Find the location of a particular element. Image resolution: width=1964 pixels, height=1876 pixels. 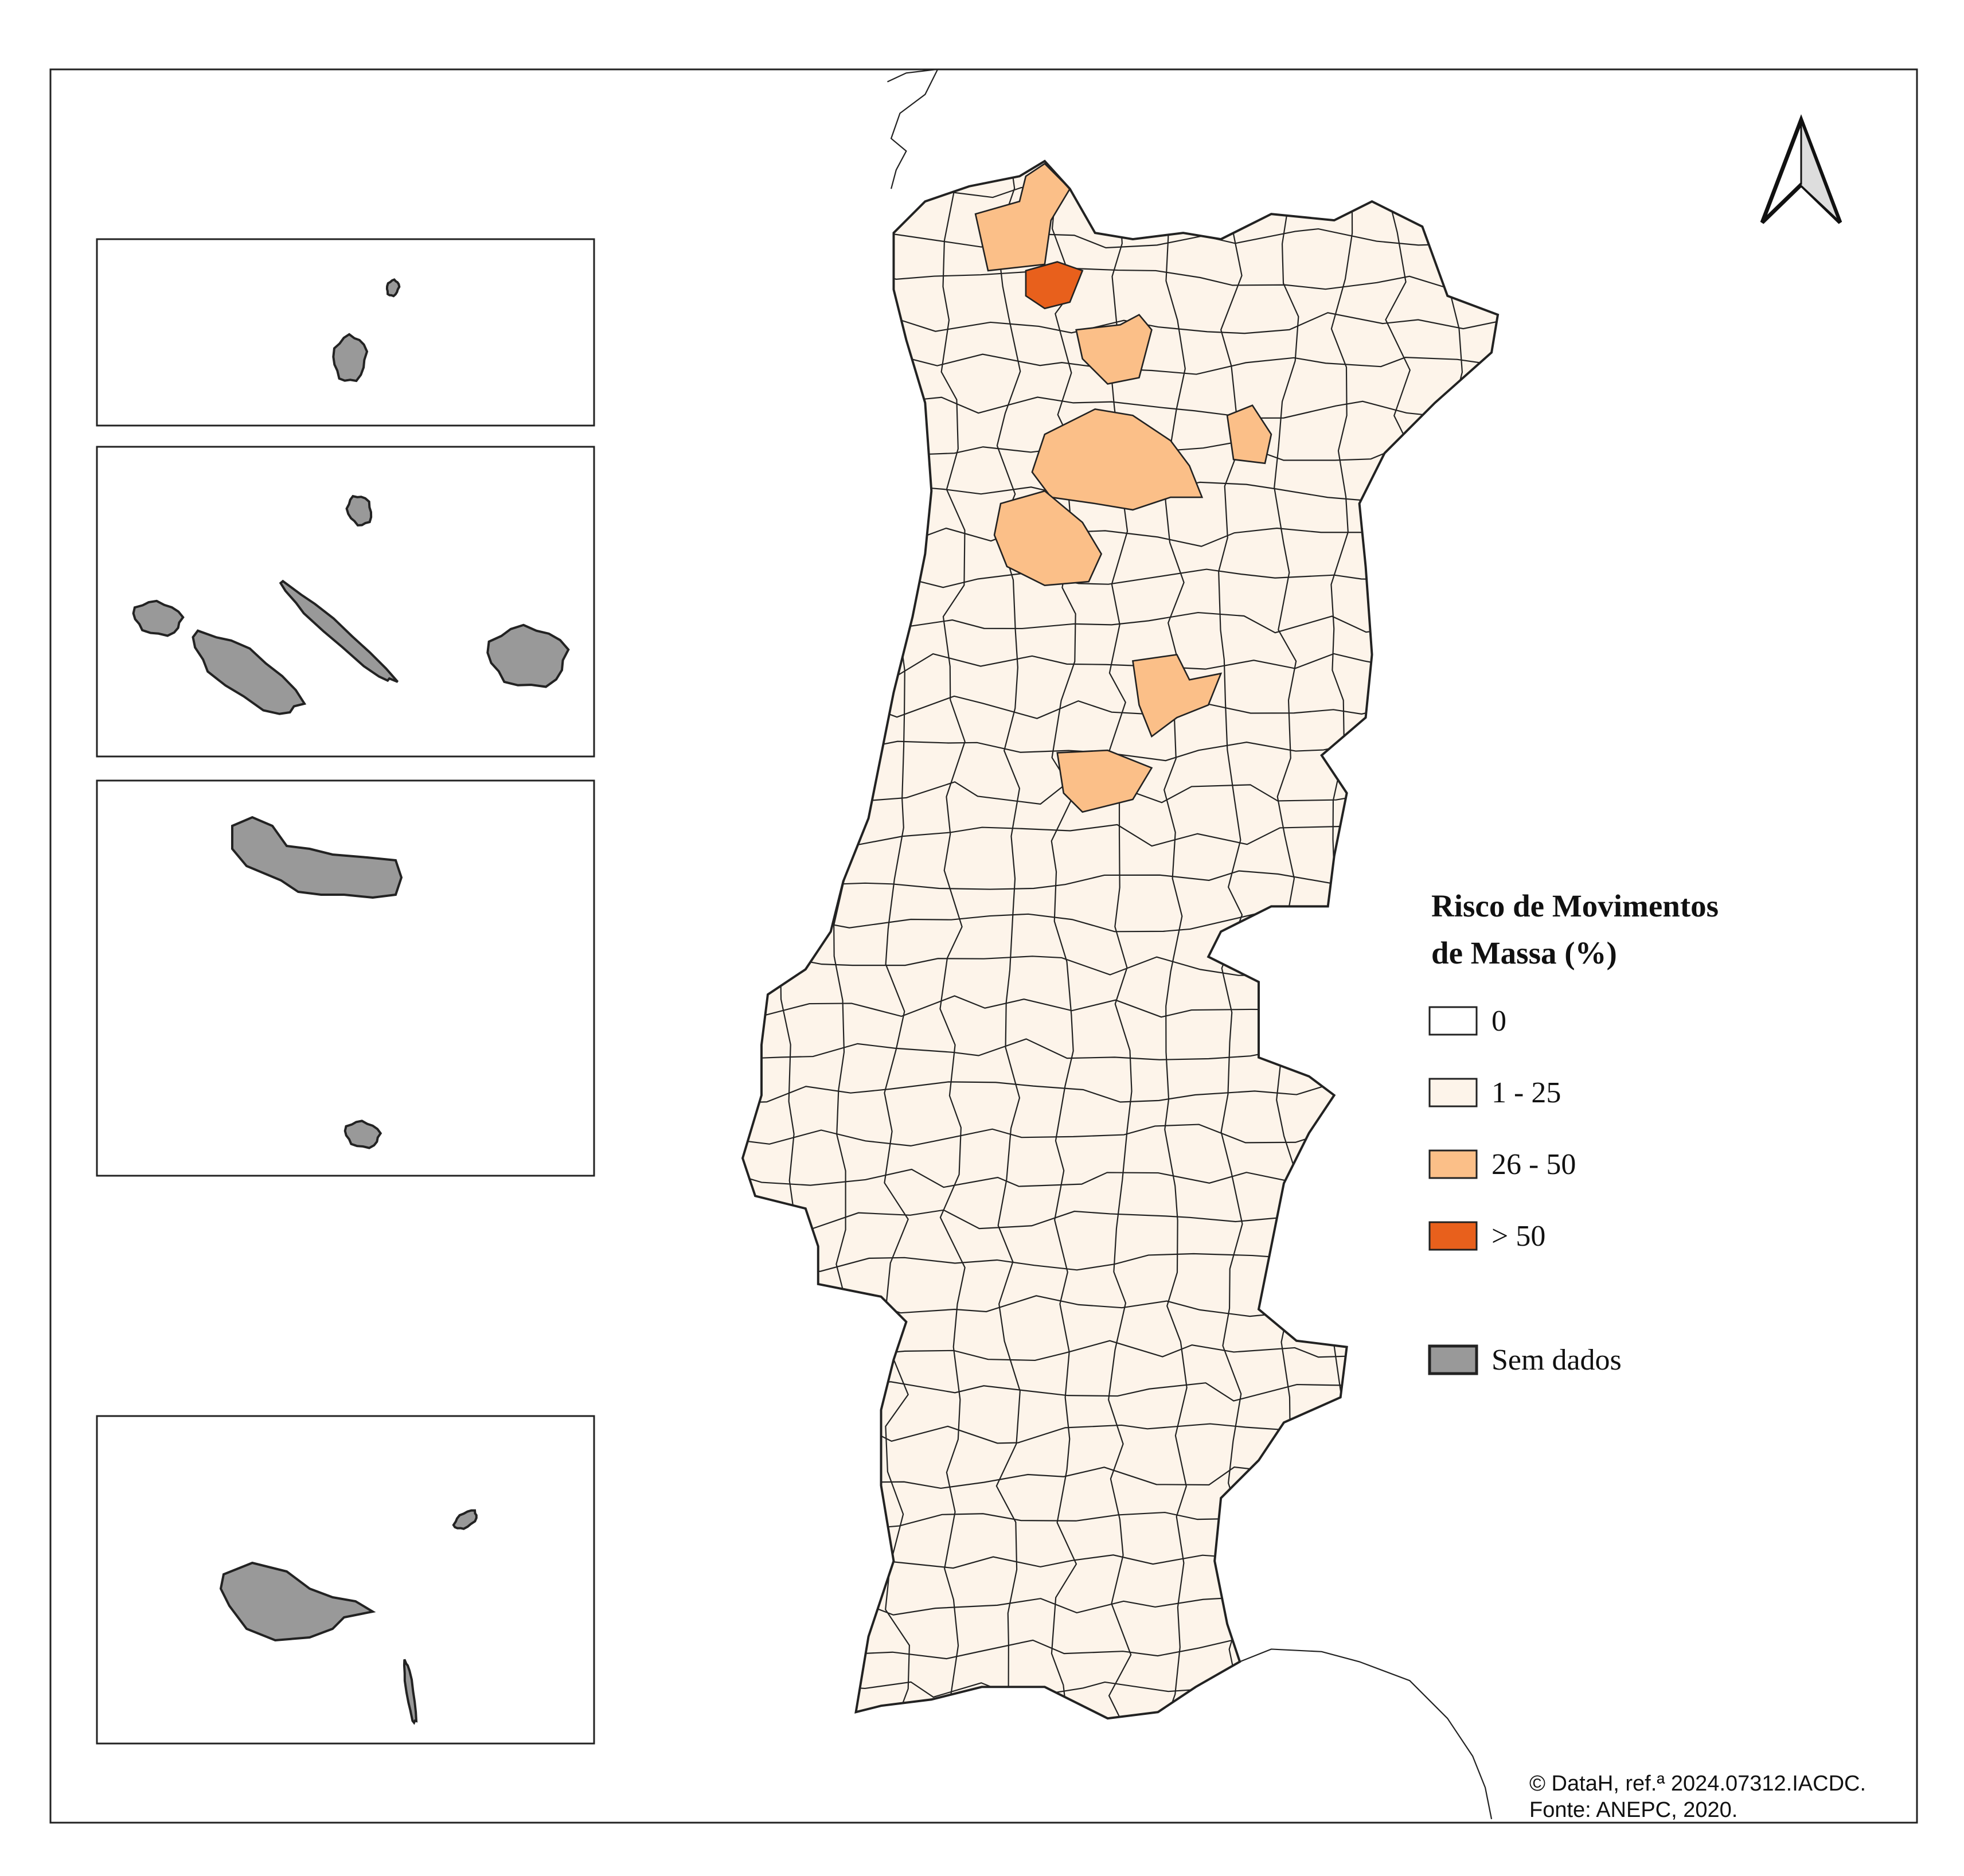

credit: © DataH, ref.ª 2024.07312.IACDC. is located at coordinates (1698, 1784).